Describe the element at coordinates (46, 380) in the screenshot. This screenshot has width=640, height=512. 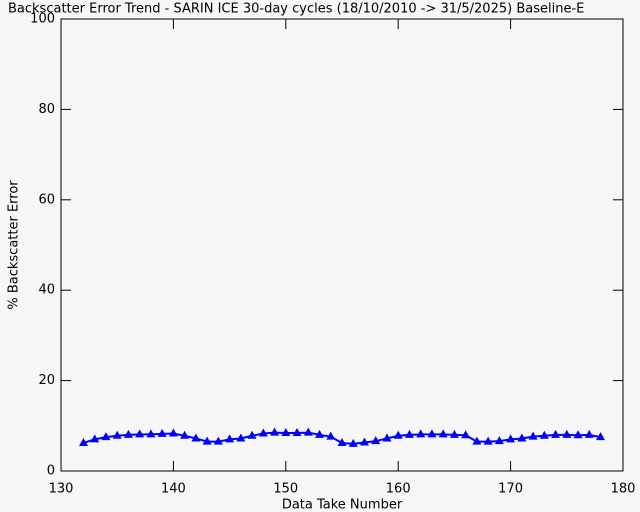
I see `y-tick-label: 20` at that location.